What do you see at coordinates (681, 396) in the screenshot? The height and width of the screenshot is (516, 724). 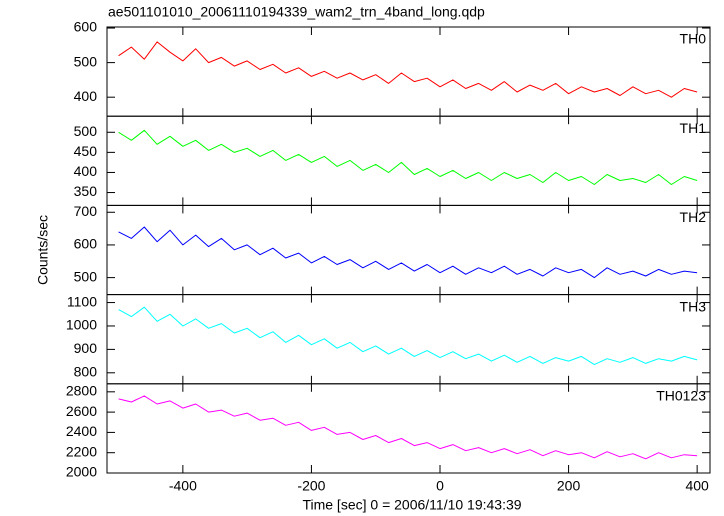 I see `panel-label: TH0123` at bounding box center [681, 396].